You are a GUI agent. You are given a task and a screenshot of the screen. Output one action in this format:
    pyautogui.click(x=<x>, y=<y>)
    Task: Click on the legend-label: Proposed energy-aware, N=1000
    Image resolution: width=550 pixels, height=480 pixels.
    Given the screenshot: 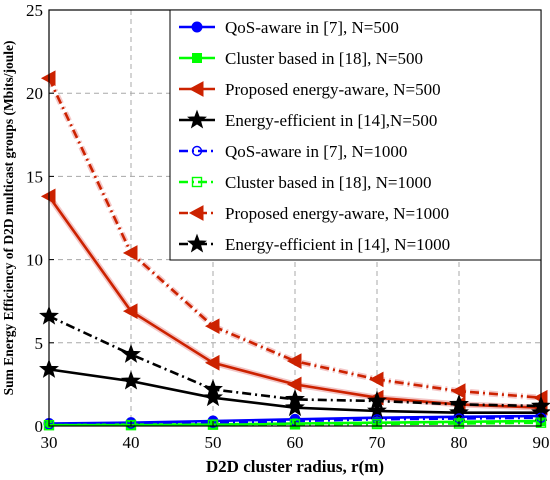 What is the action you would take?
    pyautogui.click(x=337, y=213)
    